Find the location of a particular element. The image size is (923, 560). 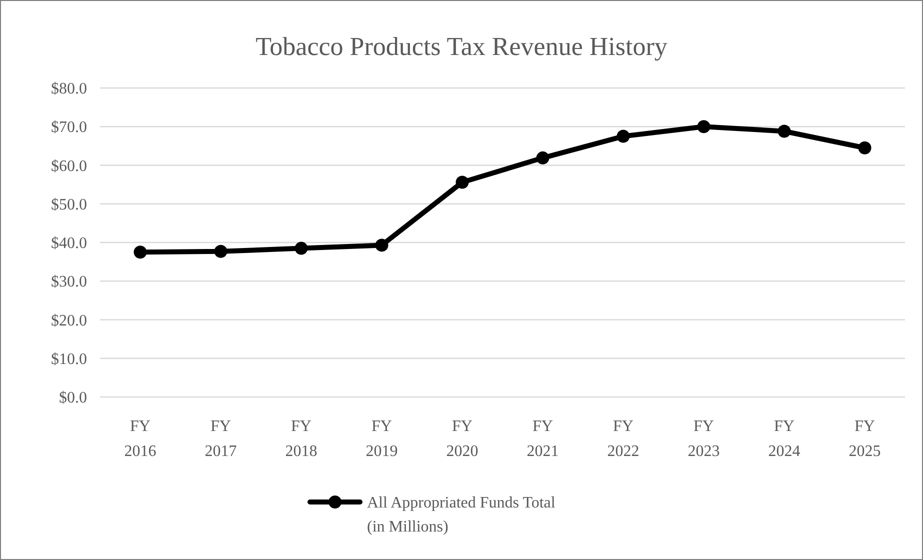

x-tick-label: FY 2020 is located at coordinates (462, 439).